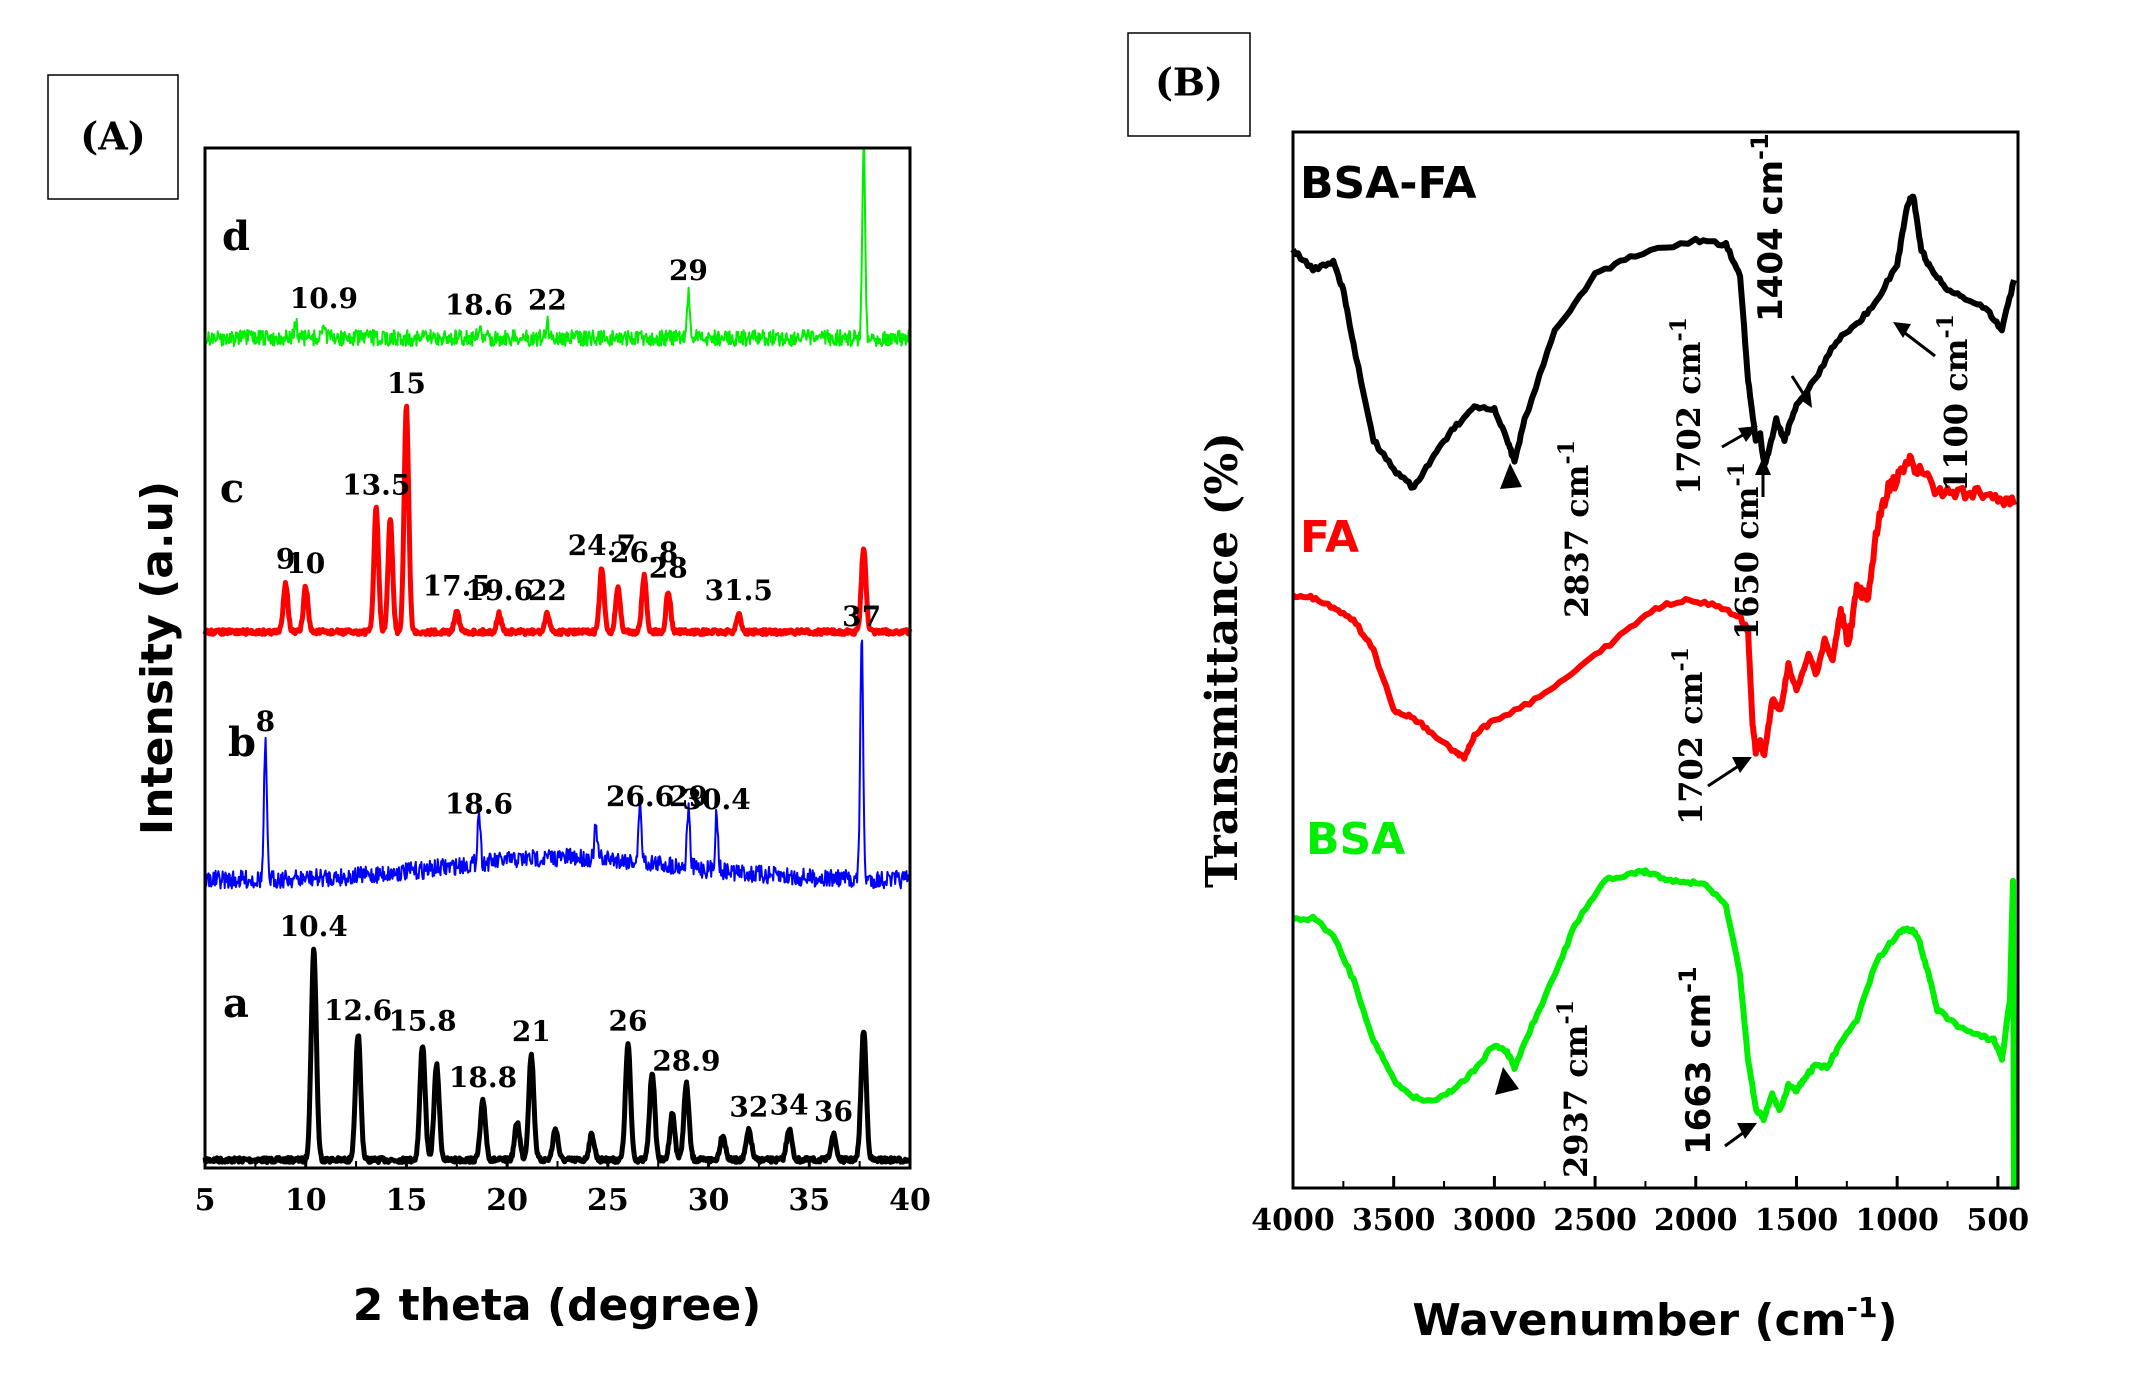 This screenshot has width=2143, height=1377. Describe the element at coordinates (1595, 1220) in the screenshot. I see `b-tick-label-2500: 2500` at that location.